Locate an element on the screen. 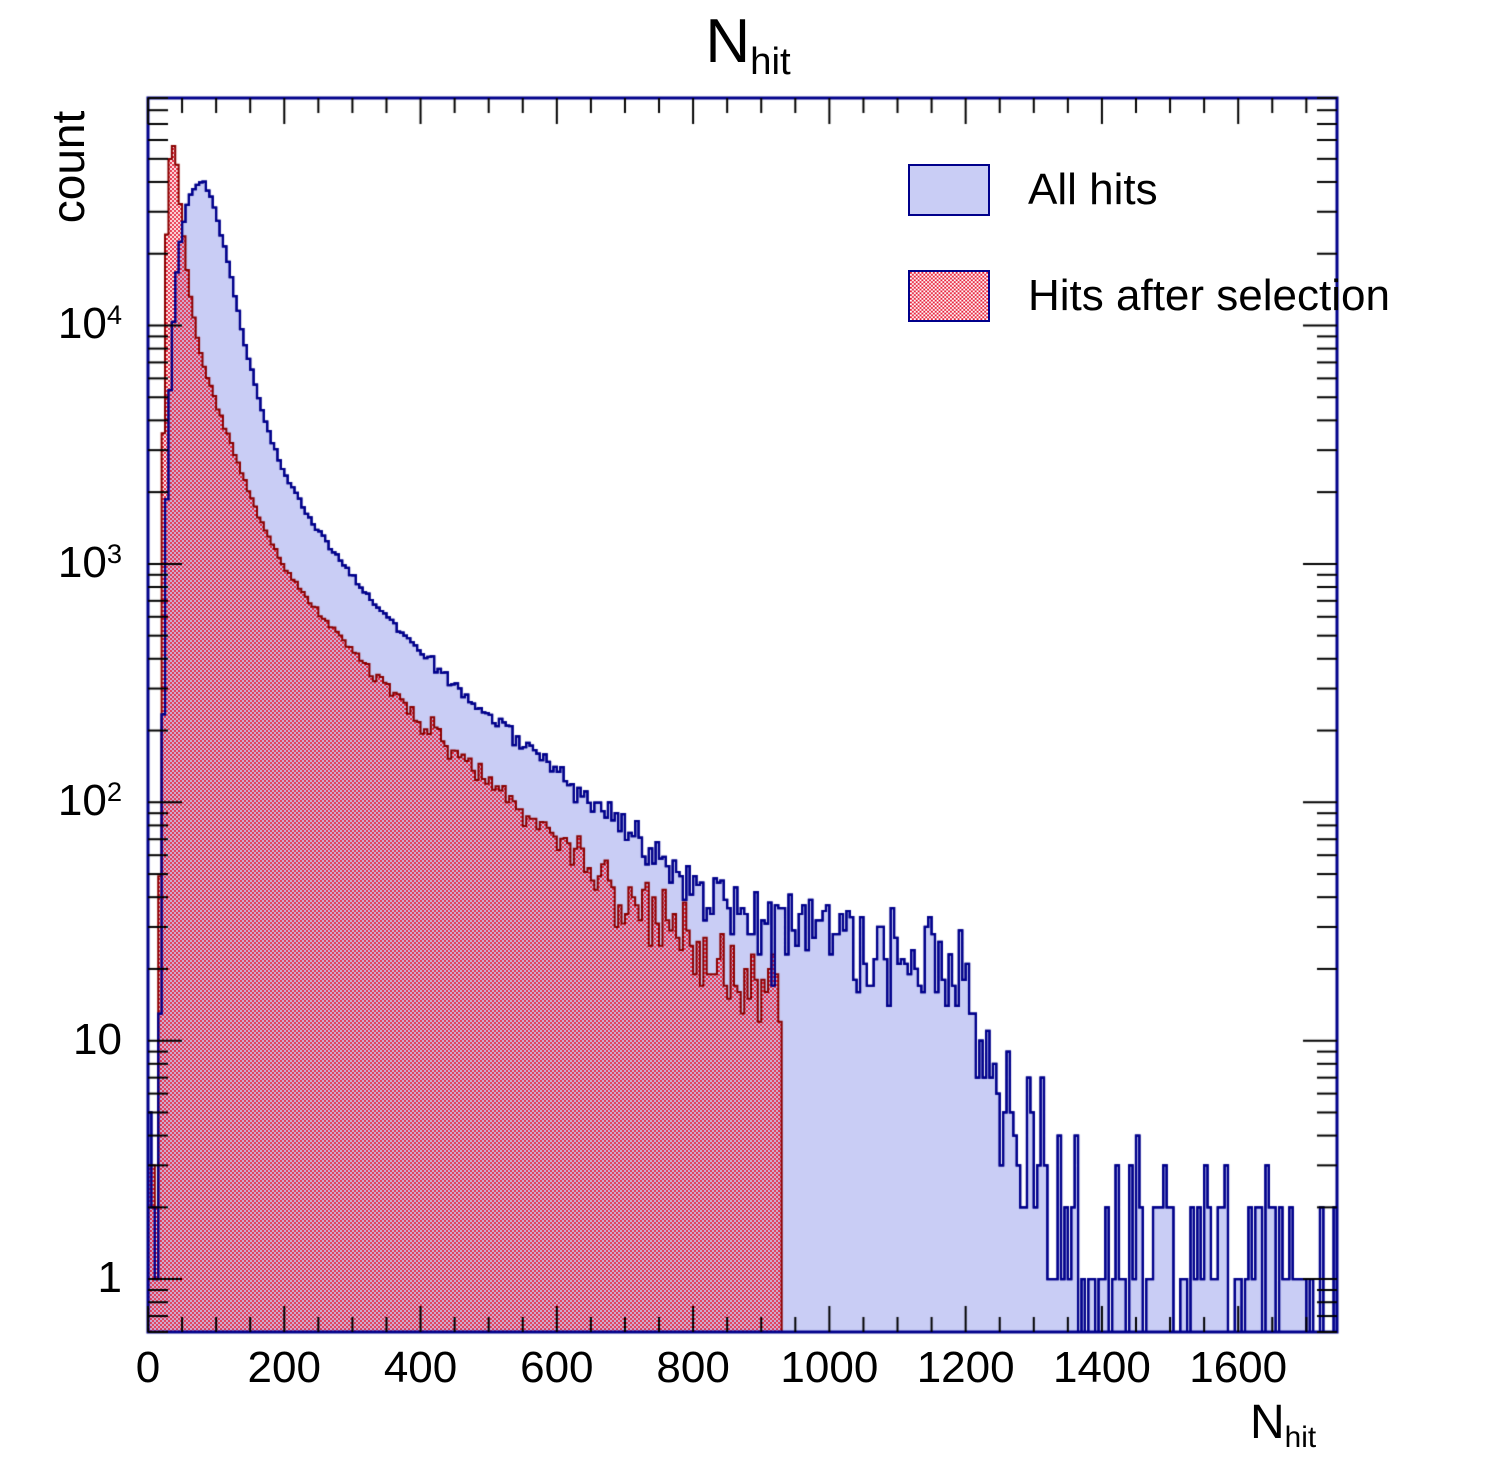 The width and height of the screenshot is (1496, 1472). page-title-base: N is located at coordinates (728, 41).